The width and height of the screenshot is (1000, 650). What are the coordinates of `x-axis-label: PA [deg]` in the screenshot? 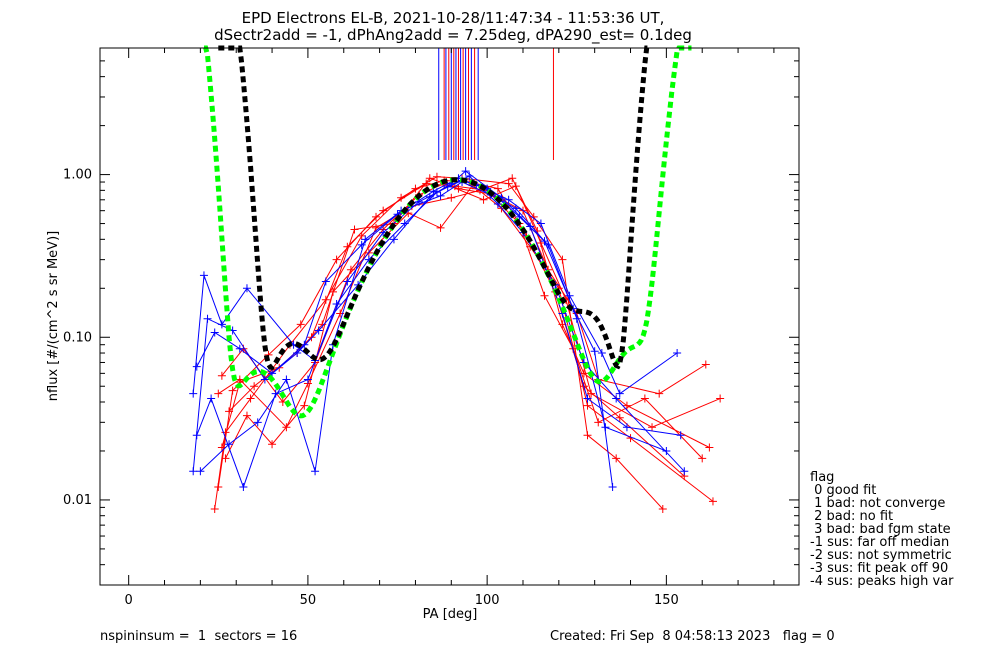 It's located at (450, 614).